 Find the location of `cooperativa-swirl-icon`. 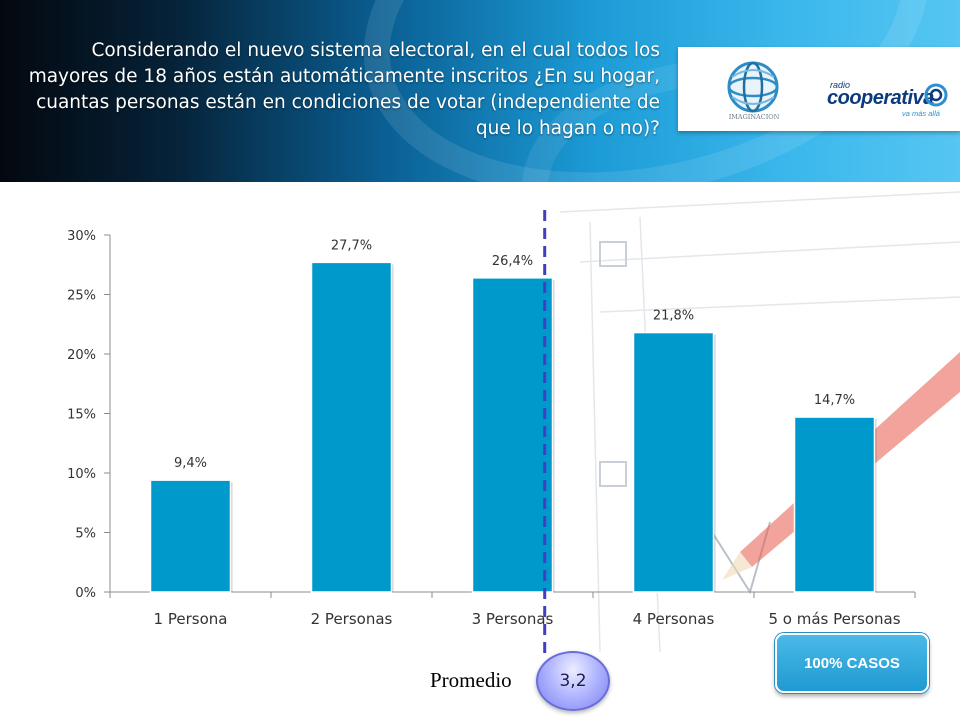

cooperativa-swirl-icon is located at coordinates (936, 95).